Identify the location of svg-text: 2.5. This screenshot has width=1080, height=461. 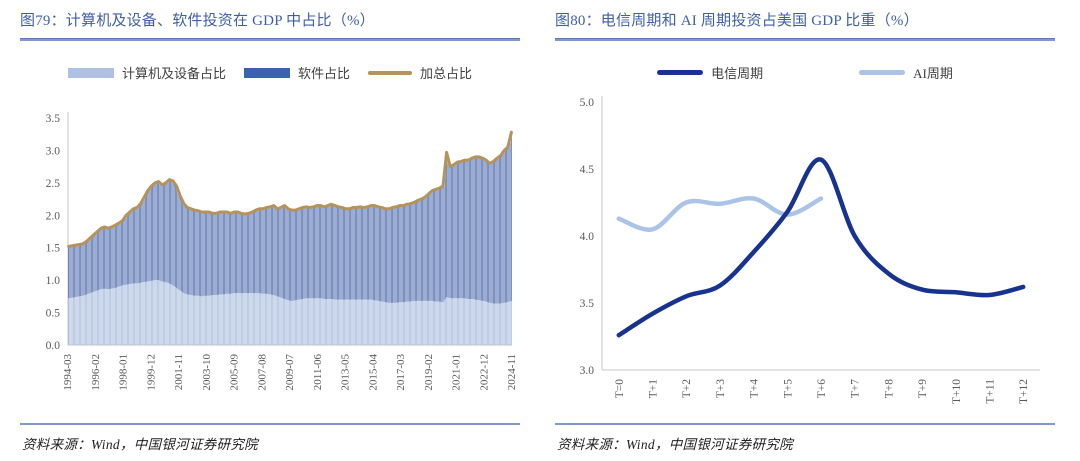
(53, 184).